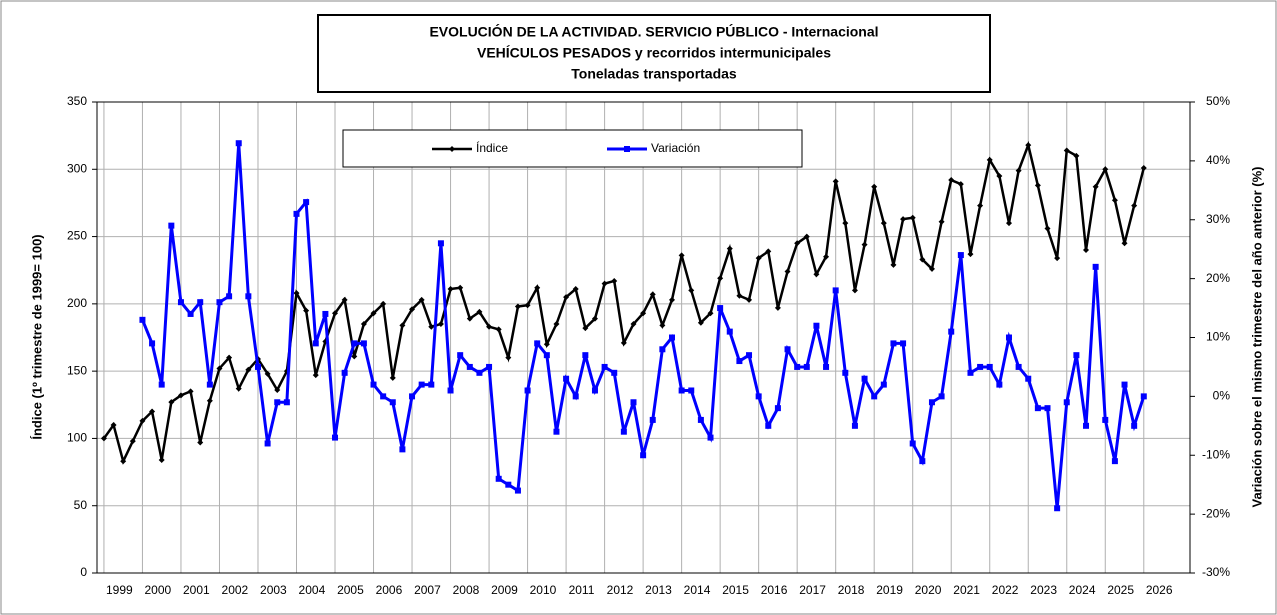 Image resolution: width=1277 pixels, height=615 pixels. I want to click on x-tick-label: 2007, so click(427, 590).